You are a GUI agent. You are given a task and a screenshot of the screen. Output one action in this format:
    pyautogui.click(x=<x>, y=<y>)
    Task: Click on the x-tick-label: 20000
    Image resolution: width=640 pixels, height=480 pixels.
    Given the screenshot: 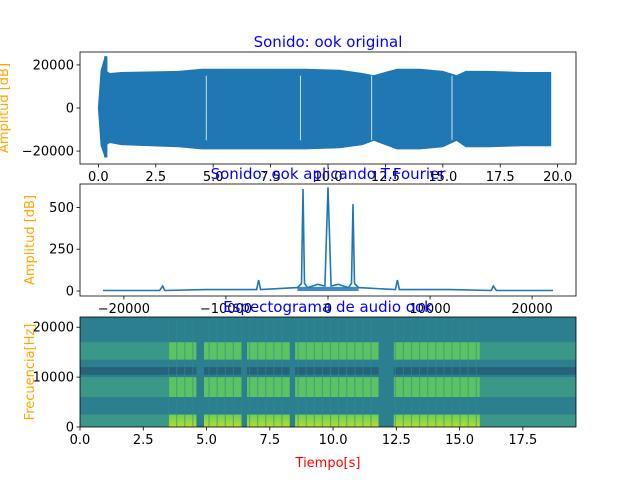 What is the action you would take?
    pyautogui.click(x=531, y=309)
    